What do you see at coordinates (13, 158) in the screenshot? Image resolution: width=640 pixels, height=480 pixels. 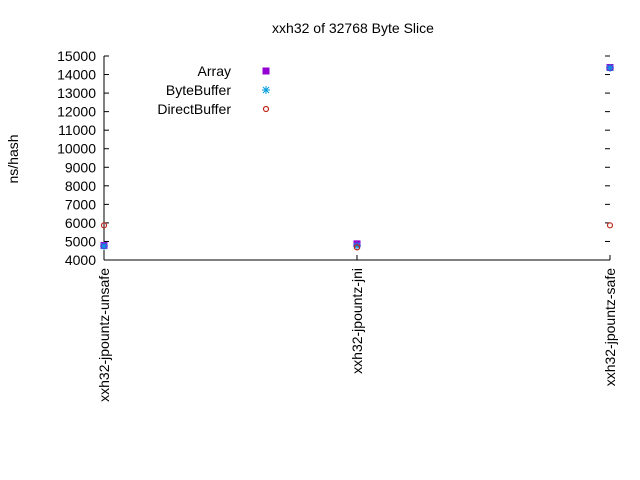 I see `y-axis-label: ns/hash` at bounding box center [13, 158].